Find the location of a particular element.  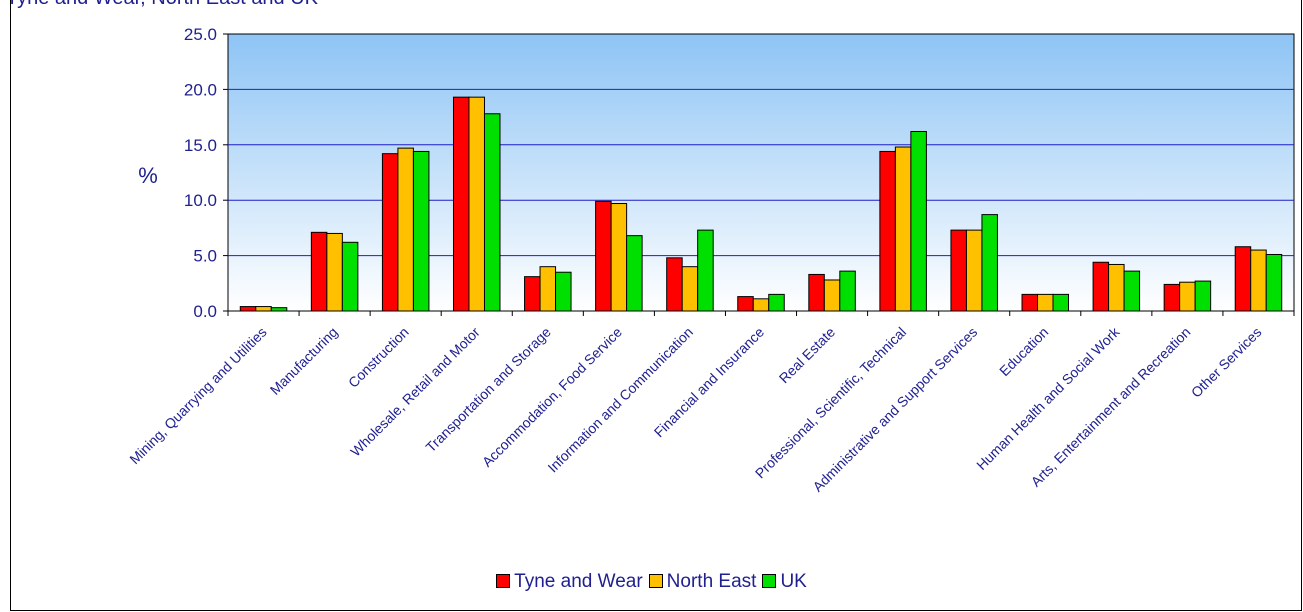

x-category-label: Human Health and Social Work is located at coordinates (1048, 398).